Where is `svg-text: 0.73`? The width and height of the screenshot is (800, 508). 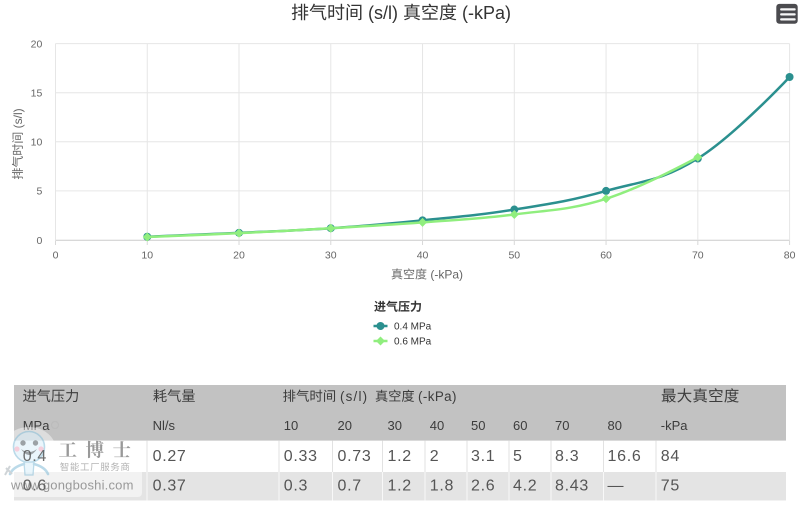 svg-text: 0.73 is located at coordinates (355, 456).